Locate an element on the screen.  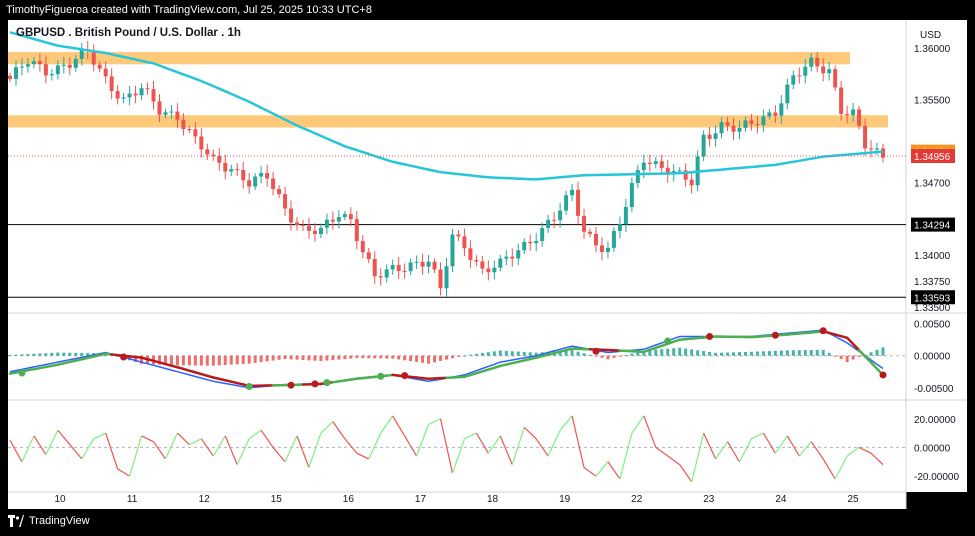
oscillator-tick-label: -20.00000 is located at coordinates (936, 477).